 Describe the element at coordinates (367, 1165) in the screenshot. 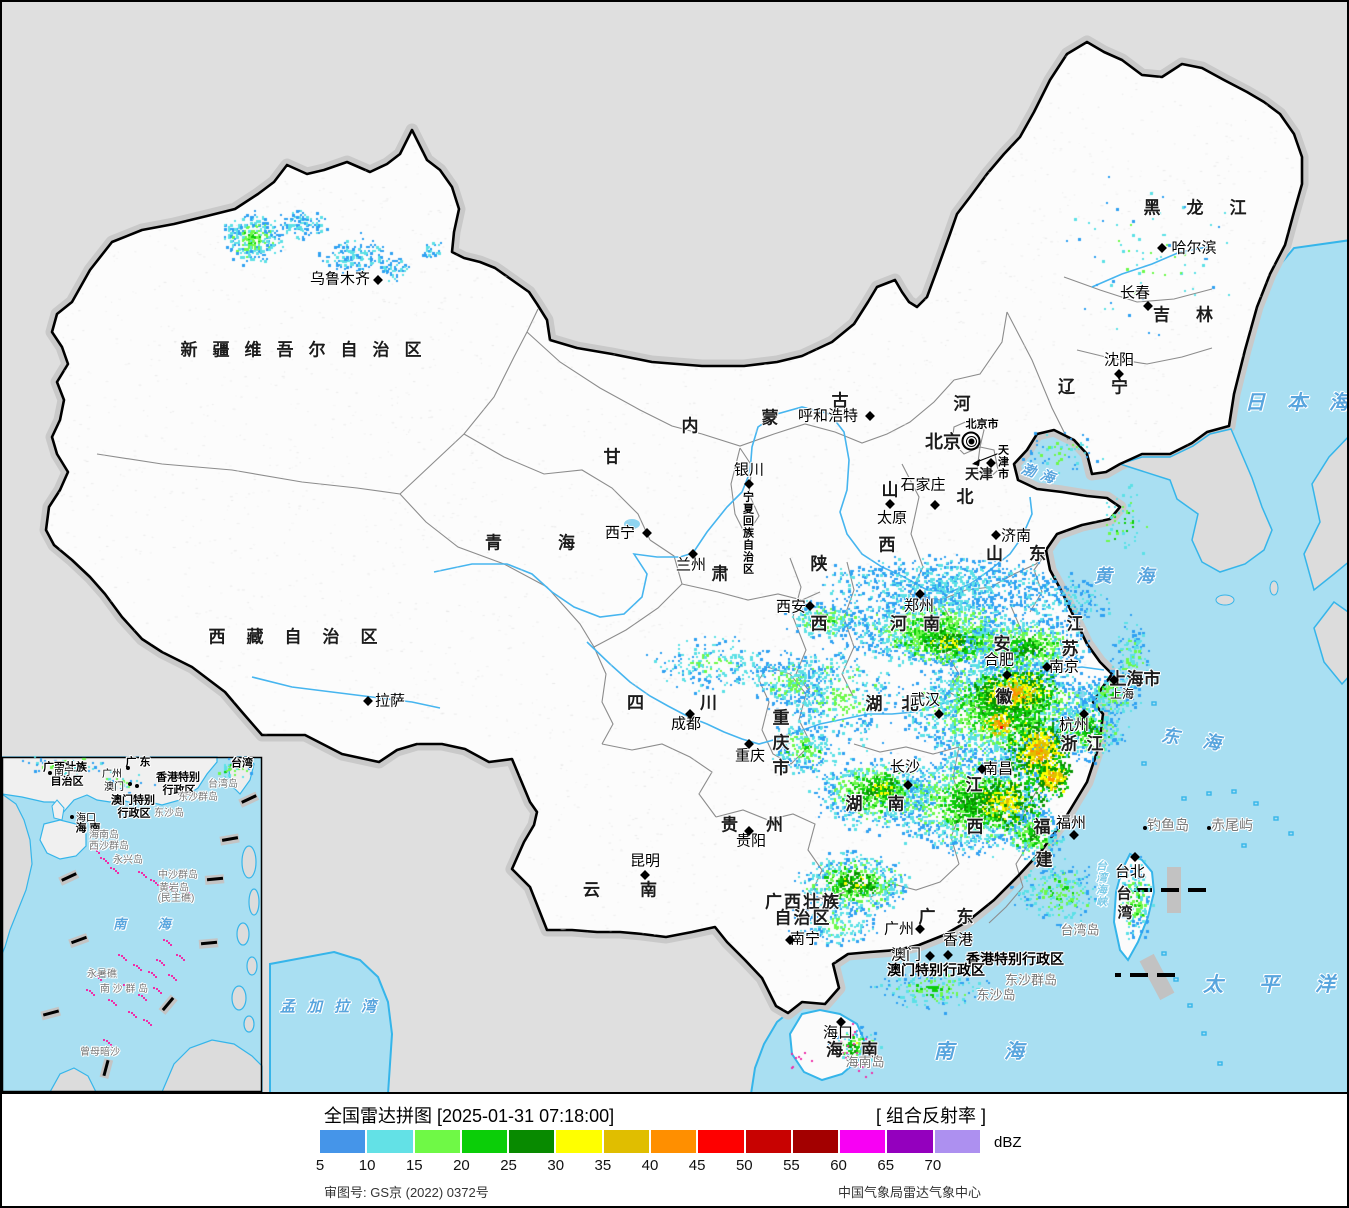

I see `colorbar-tick: 10` at that location.